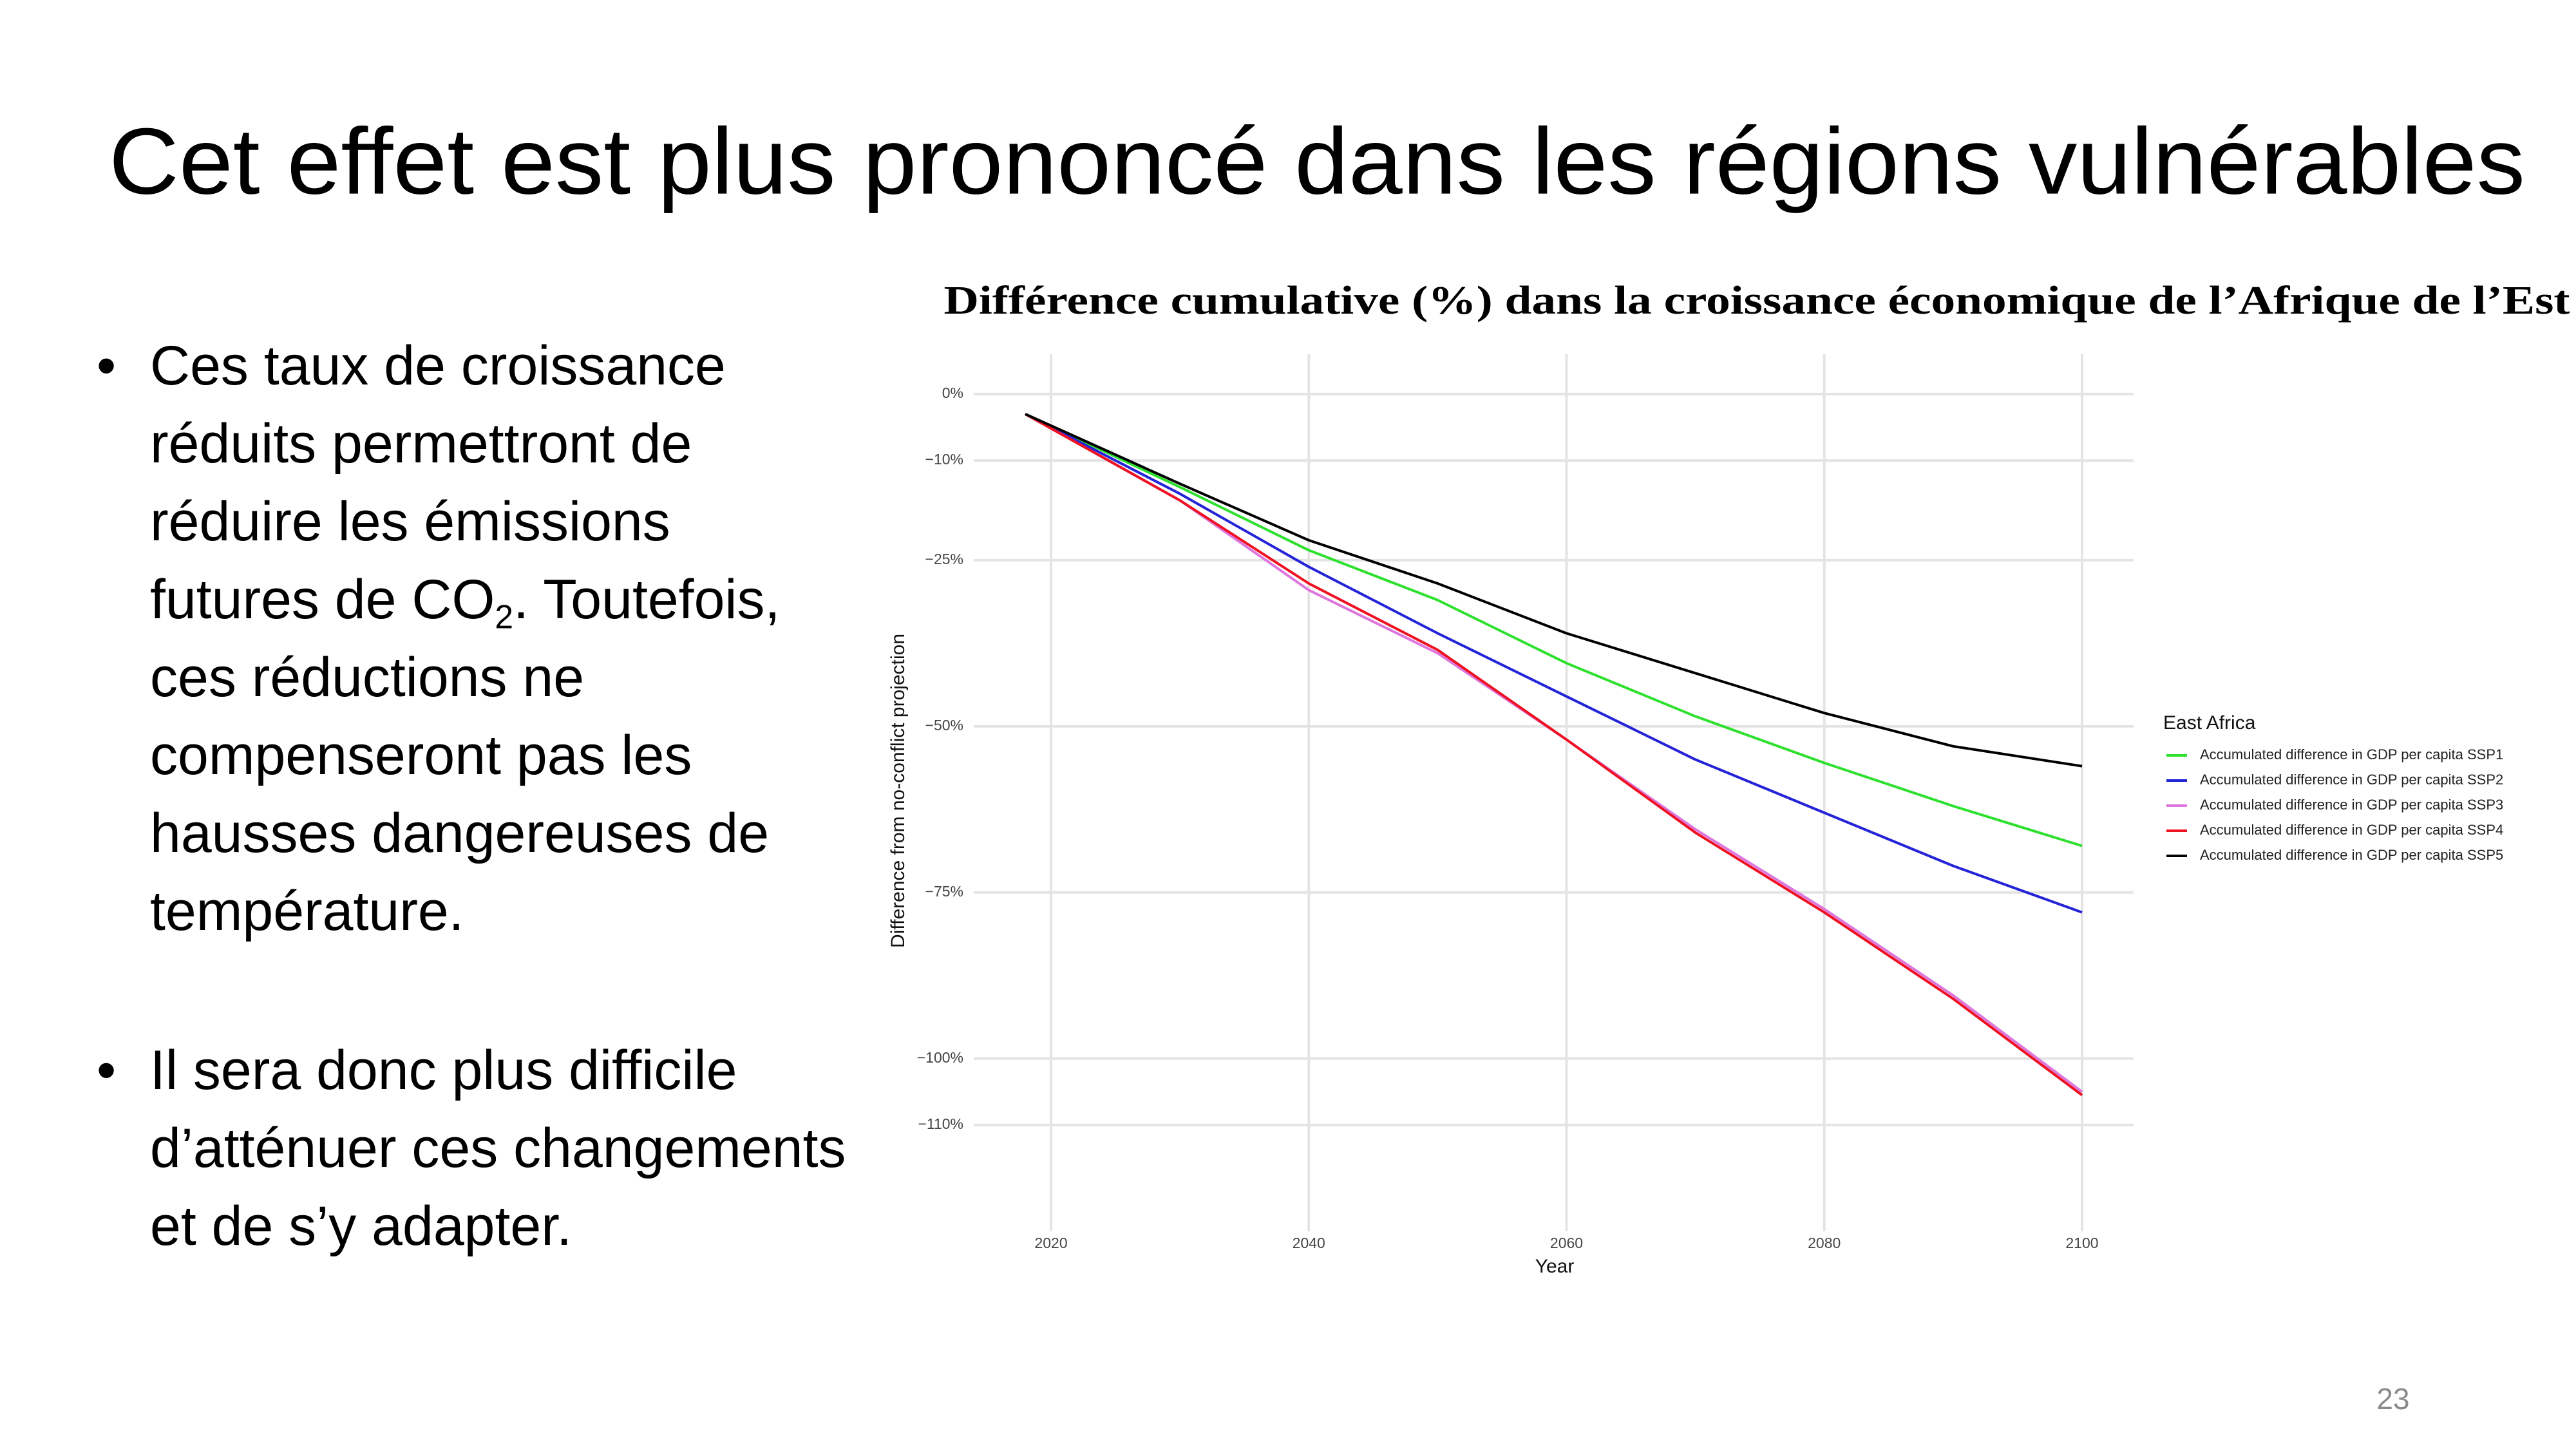 The height and width of the screenshot is (1449, 2576). I want to click on y-tick-label: −75%, so click(944, 891).